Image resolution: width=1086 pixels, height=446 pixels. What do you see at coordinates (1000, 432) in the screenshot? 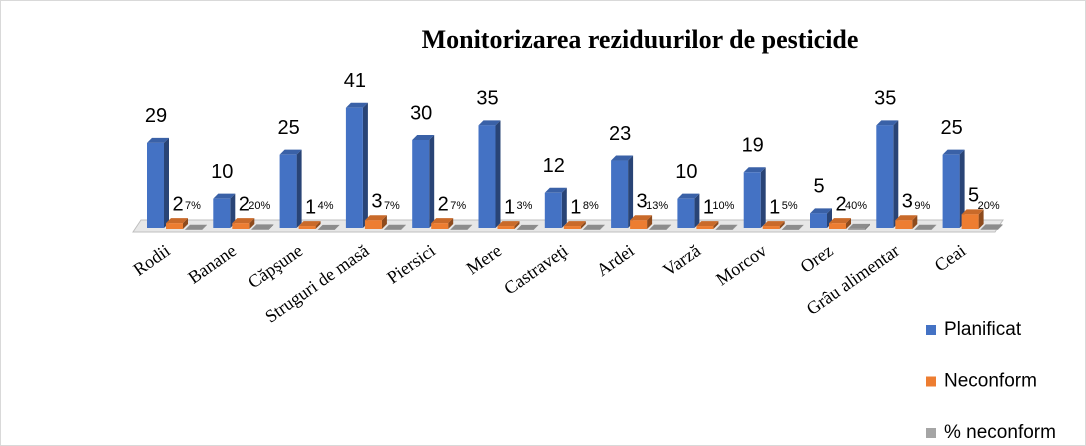
I see `legend-label: % neconform` at bounding box center [1000, 432].